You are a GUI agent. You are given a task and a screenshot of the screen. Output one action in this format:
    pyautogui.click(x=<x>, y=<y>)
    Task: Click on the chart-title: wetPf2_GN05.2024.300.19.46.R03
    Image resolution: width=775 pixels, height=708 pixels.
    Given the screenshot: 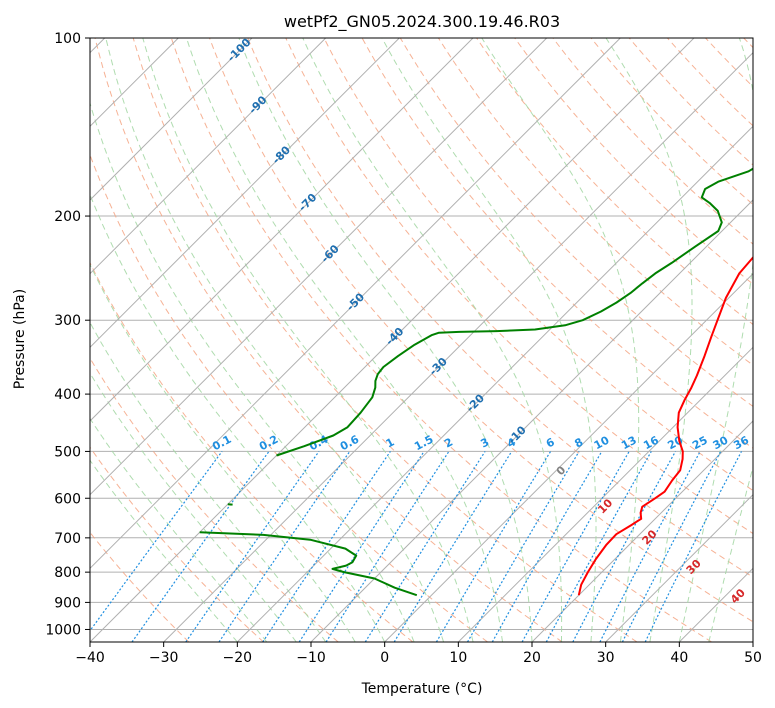 What is the action you would take?
    pyautogui.click(x=422, y=22)
    